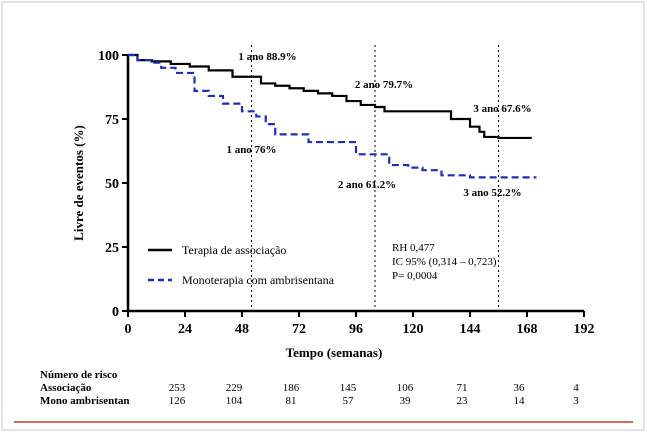 This screenshot has height=435, width=647. Describe the element at coordinates (462, 388) in the screenshot. I see `risk-cell-0-5: 71` at that location.